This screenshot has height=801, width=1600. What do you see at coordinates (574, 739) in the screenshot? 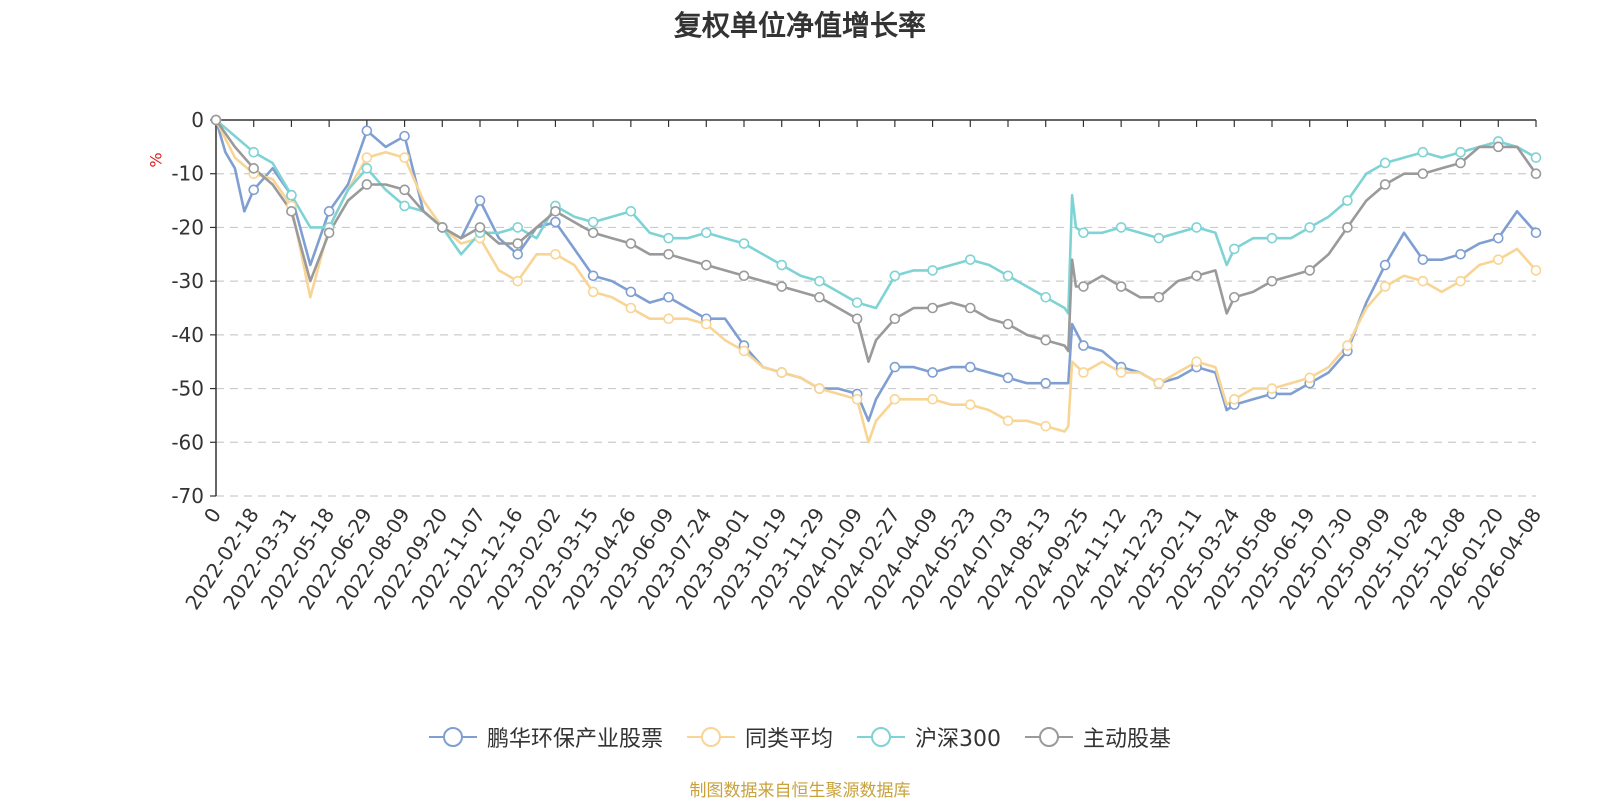
I see `legend-label: 鹏华环保产业股票` at bounding box center [574, 739].